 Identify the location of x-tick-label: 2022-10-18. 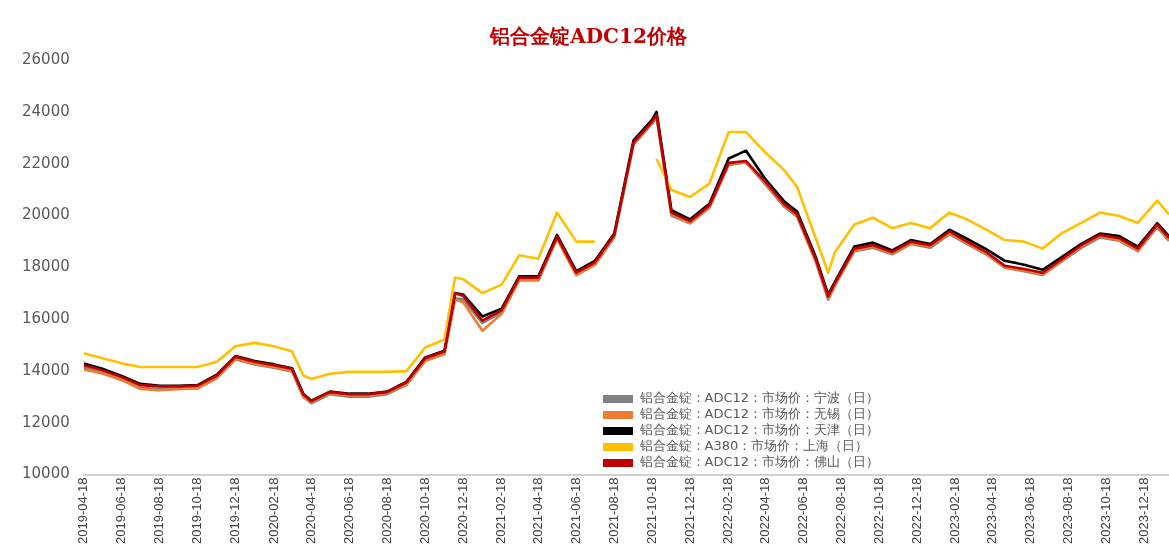
(878, 510).